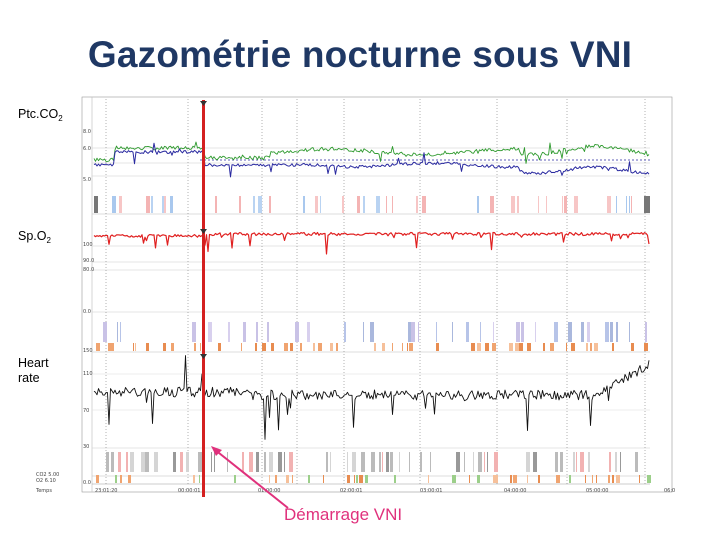 The height and width of the screenshot is (540, 720). What do you see at coordinates (88, 374) in the screenshot?
I see `y-tick-label: 110` at bounding box center [88, 374].